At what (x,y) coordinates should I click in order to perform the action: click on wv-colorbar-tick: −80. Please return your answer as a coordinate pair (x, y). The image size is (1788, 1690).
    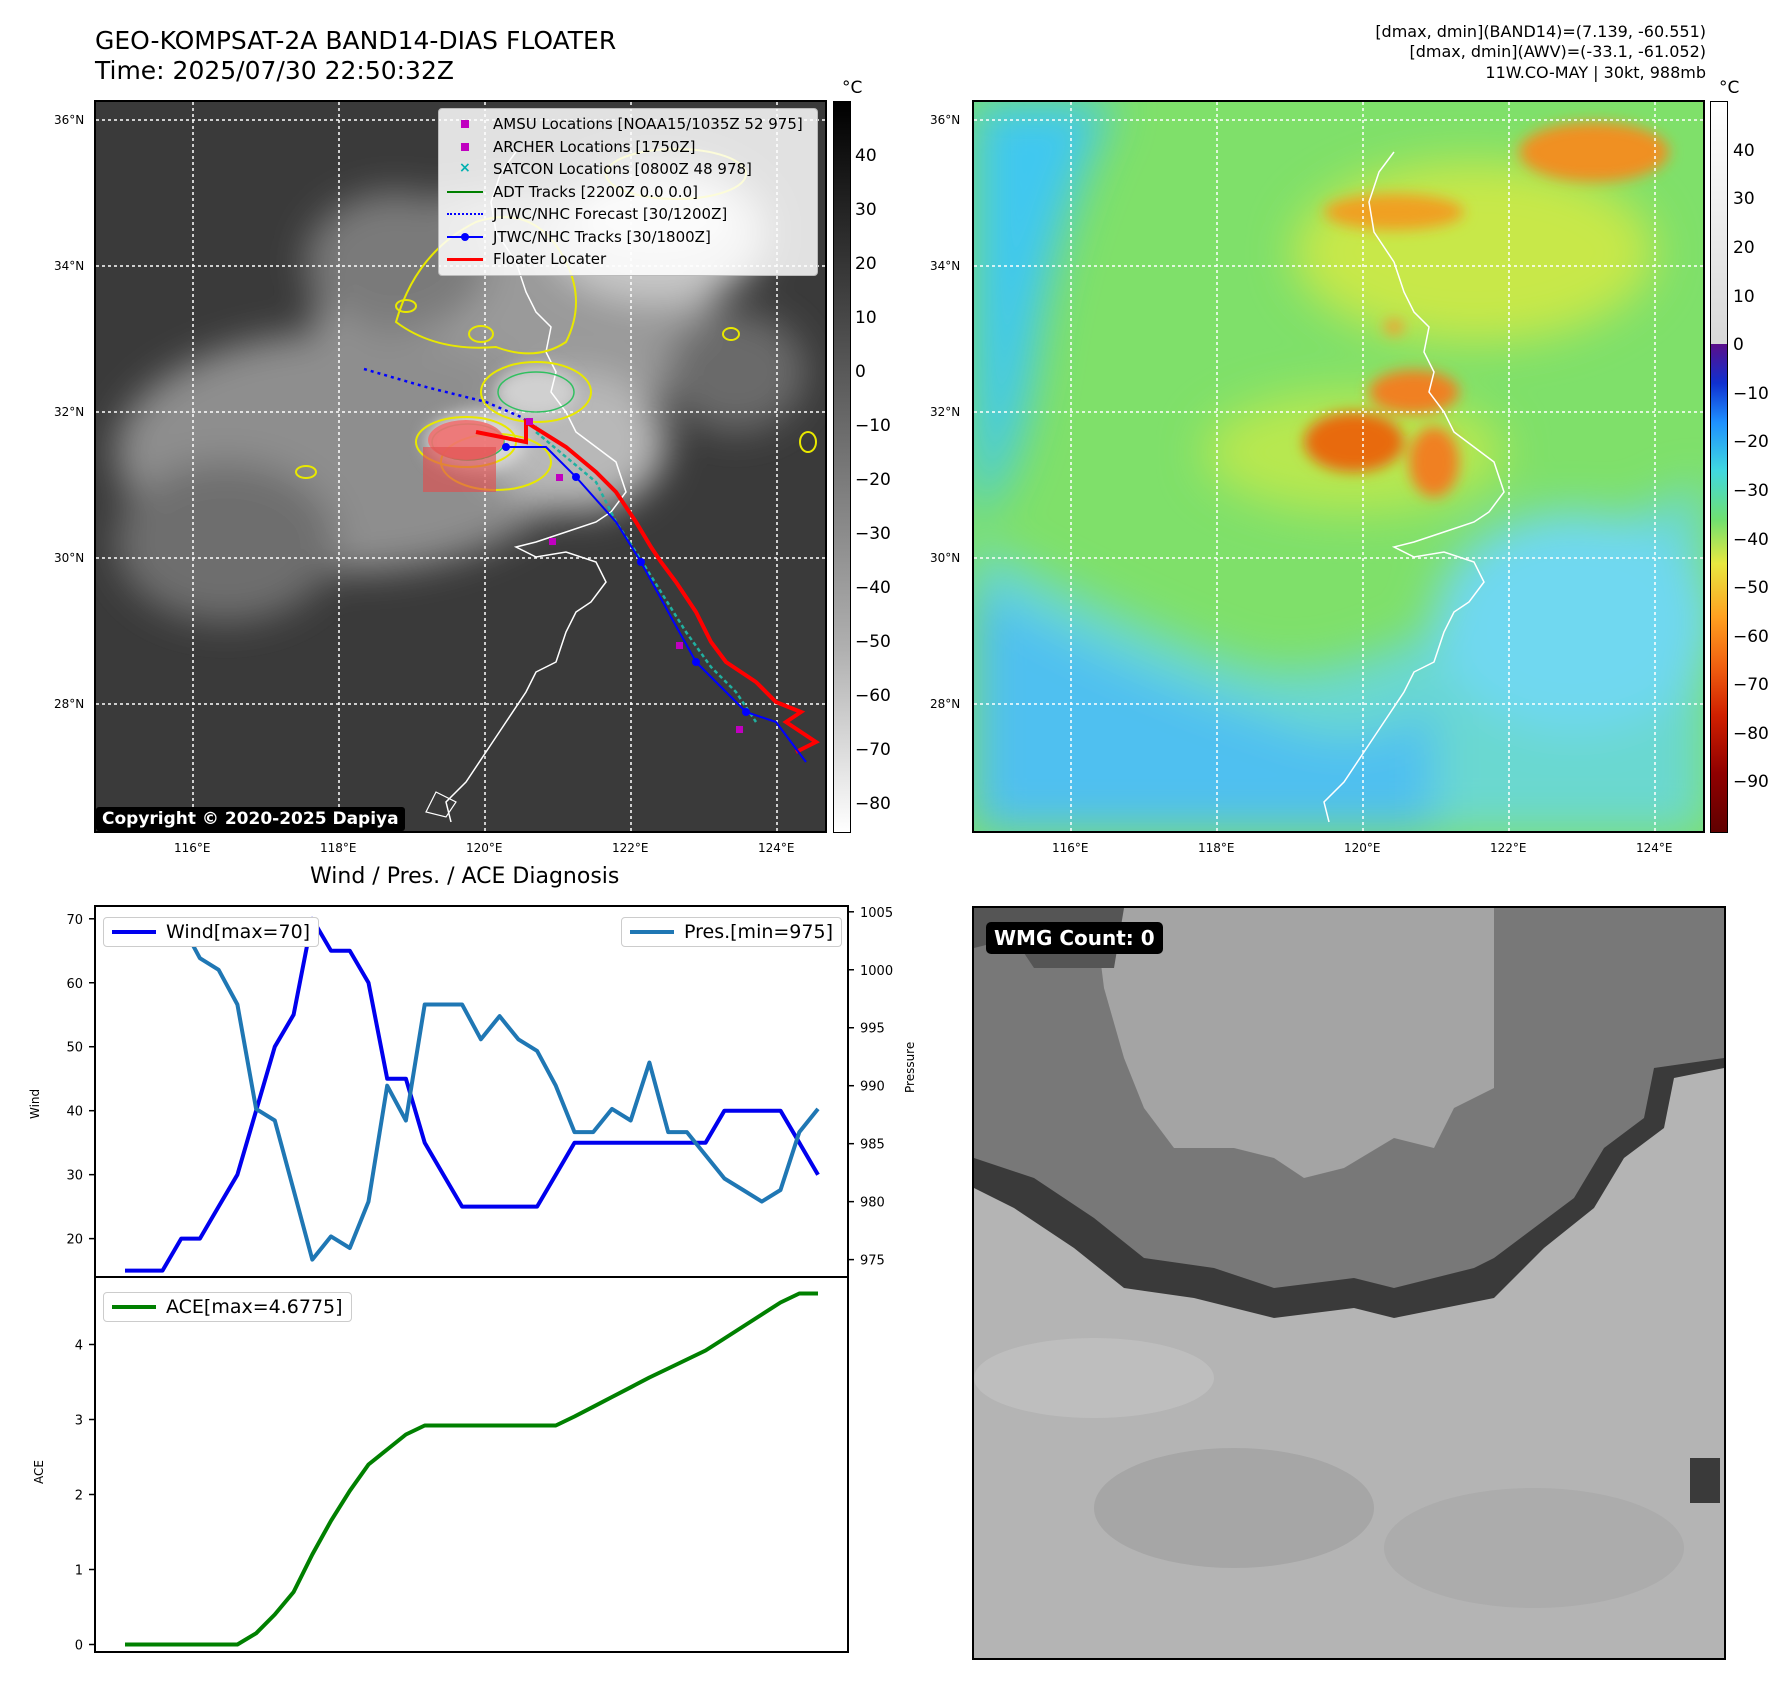
    Looking at the image, I should click on (1751, 734).